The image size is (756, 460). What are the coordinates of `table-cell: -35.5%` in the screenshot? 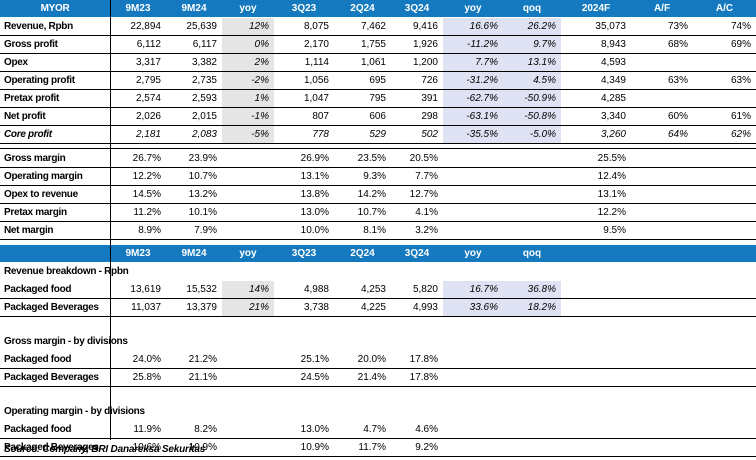 It's located at (473, 134).